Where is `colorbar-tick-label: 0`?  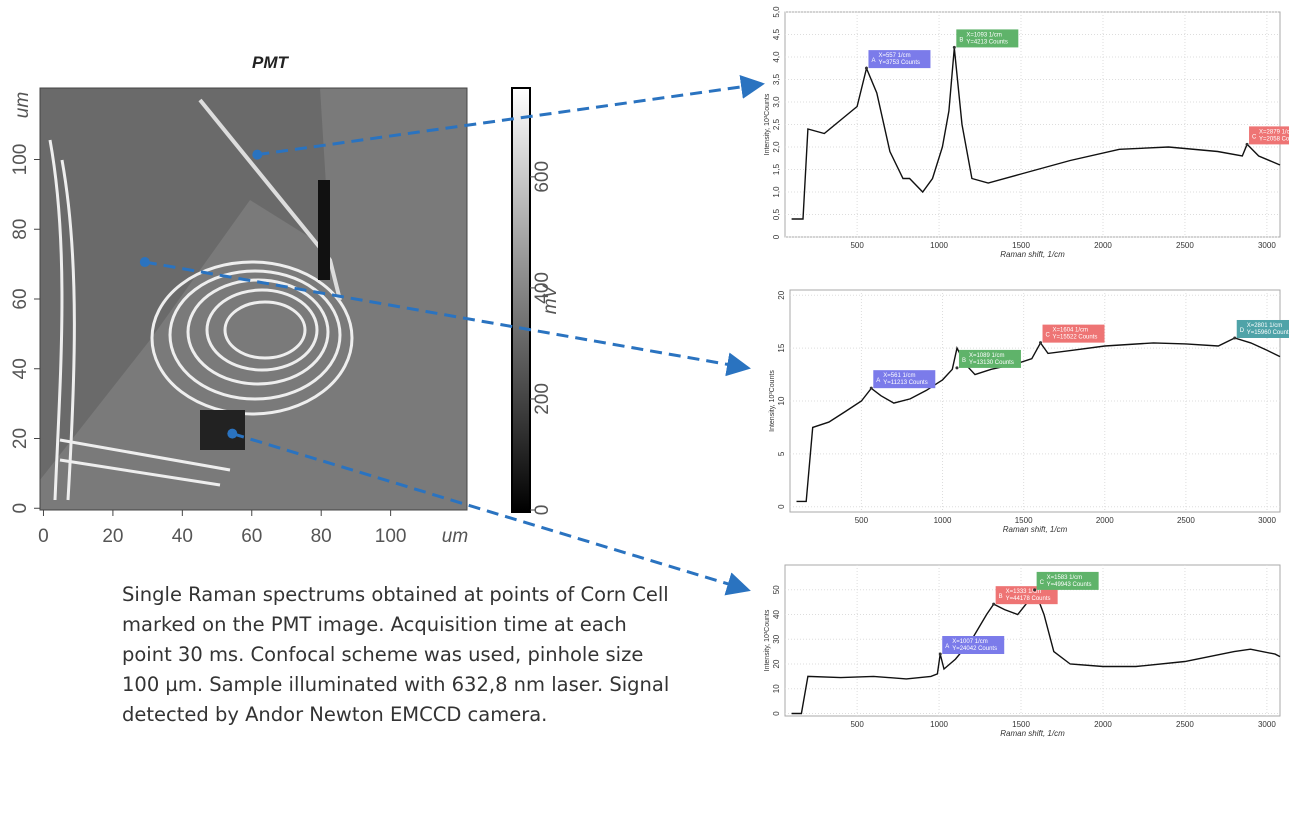 colorbar-tick-label: 0 is located at coordinates (542, 510).